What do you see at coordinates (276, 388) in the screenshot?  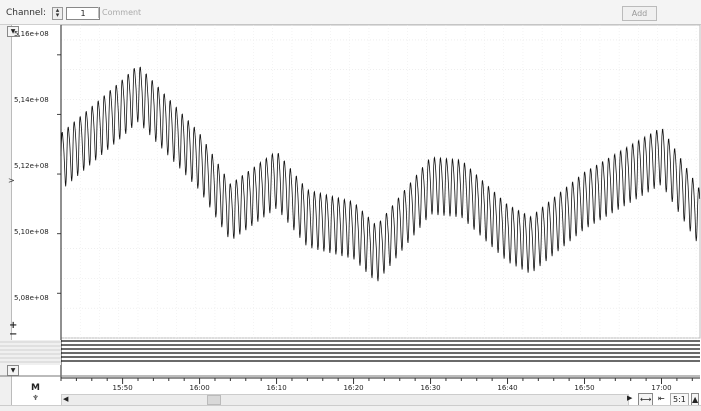 I see `x-tick-label: 16:10` at bounding box center [276, 388].